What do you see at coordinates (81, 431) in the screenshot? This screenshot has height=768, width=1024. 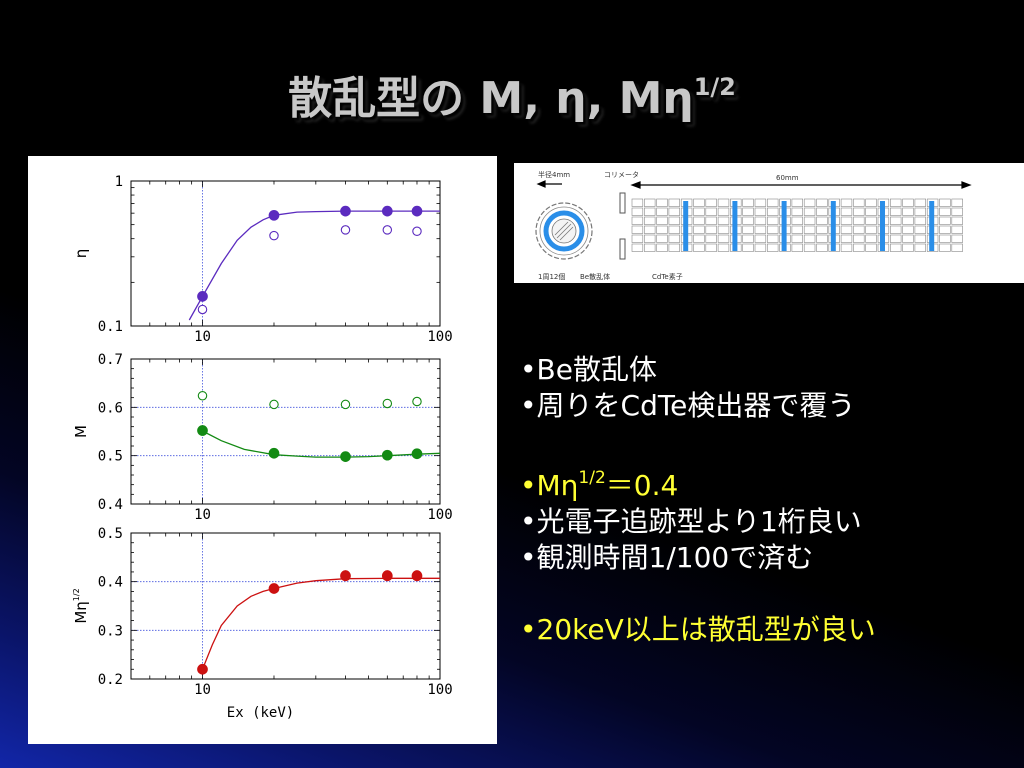 I see `middle-y-axis-label: M` at bounding box center [81, 431].